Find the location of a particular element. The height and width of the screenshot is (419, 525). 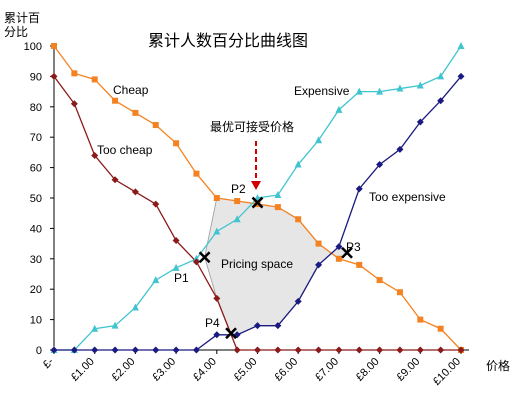

pricing-space-label: Pricing space is located at coordinates (257, 264).